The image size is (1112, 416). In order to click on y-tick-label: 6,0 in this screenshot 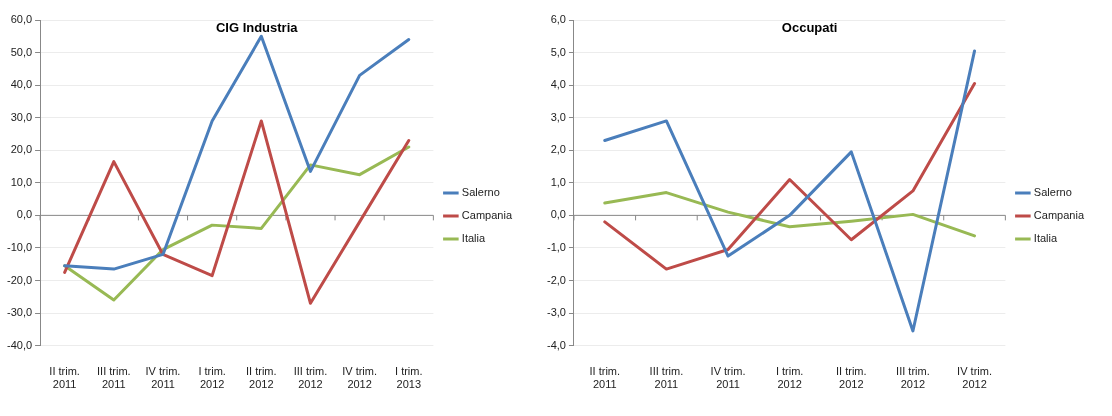, I will do `click(558, 19)`.